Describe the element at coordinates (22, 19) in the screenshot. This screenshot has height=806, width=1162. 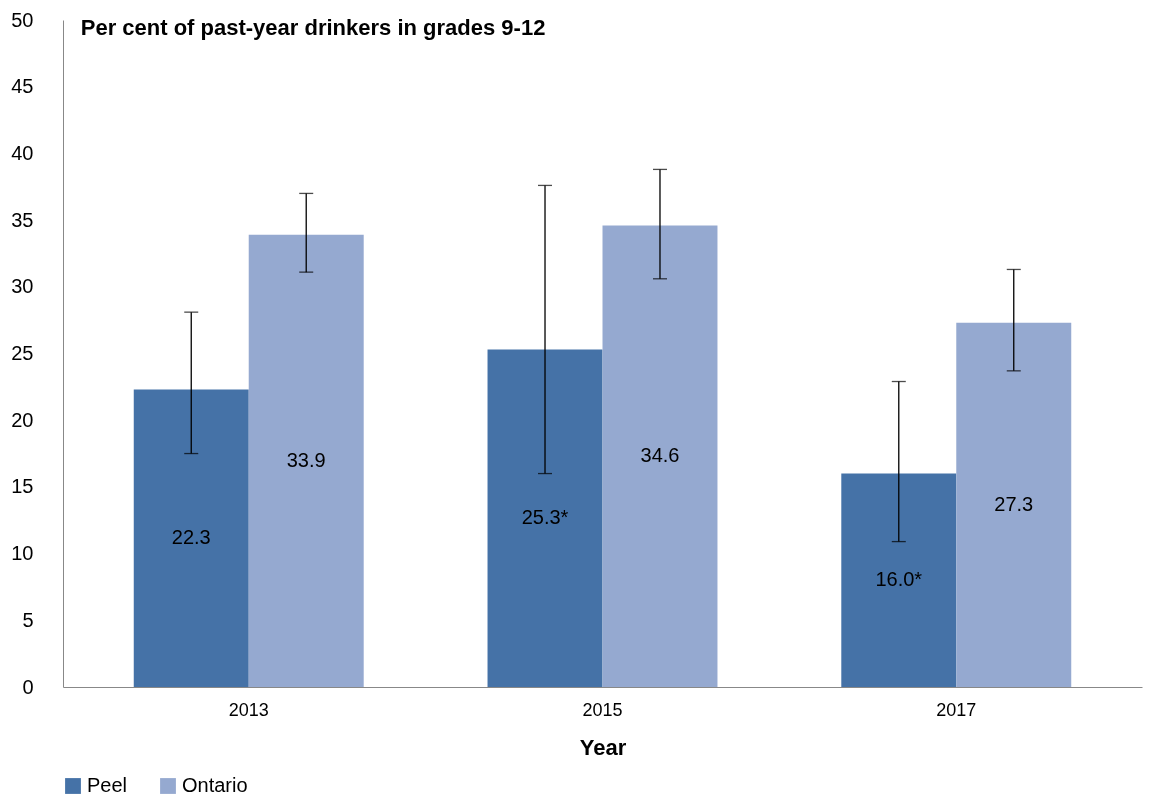
I see `y-tick-label: 50` at that location.